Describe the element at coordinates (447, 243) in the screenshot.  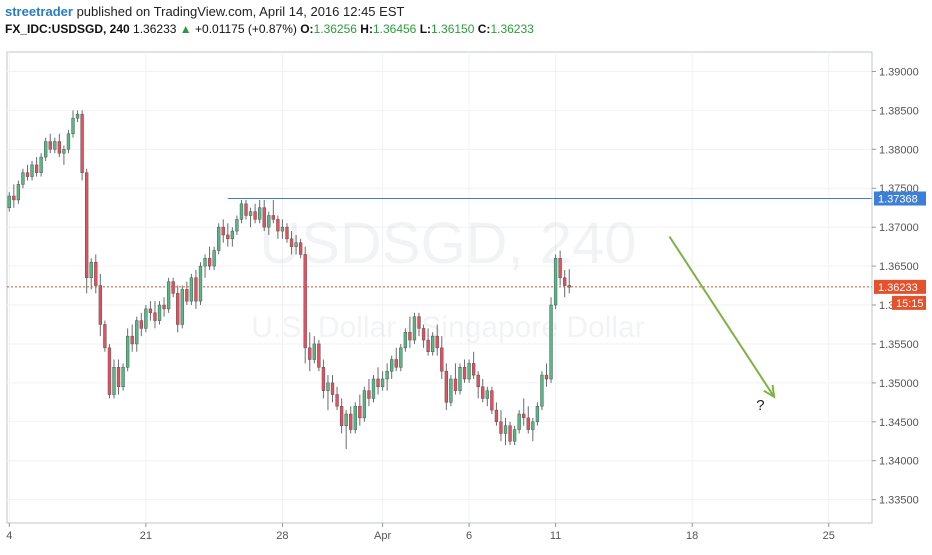
I see `watermark-symbol: USDSGD, 240` at that location.